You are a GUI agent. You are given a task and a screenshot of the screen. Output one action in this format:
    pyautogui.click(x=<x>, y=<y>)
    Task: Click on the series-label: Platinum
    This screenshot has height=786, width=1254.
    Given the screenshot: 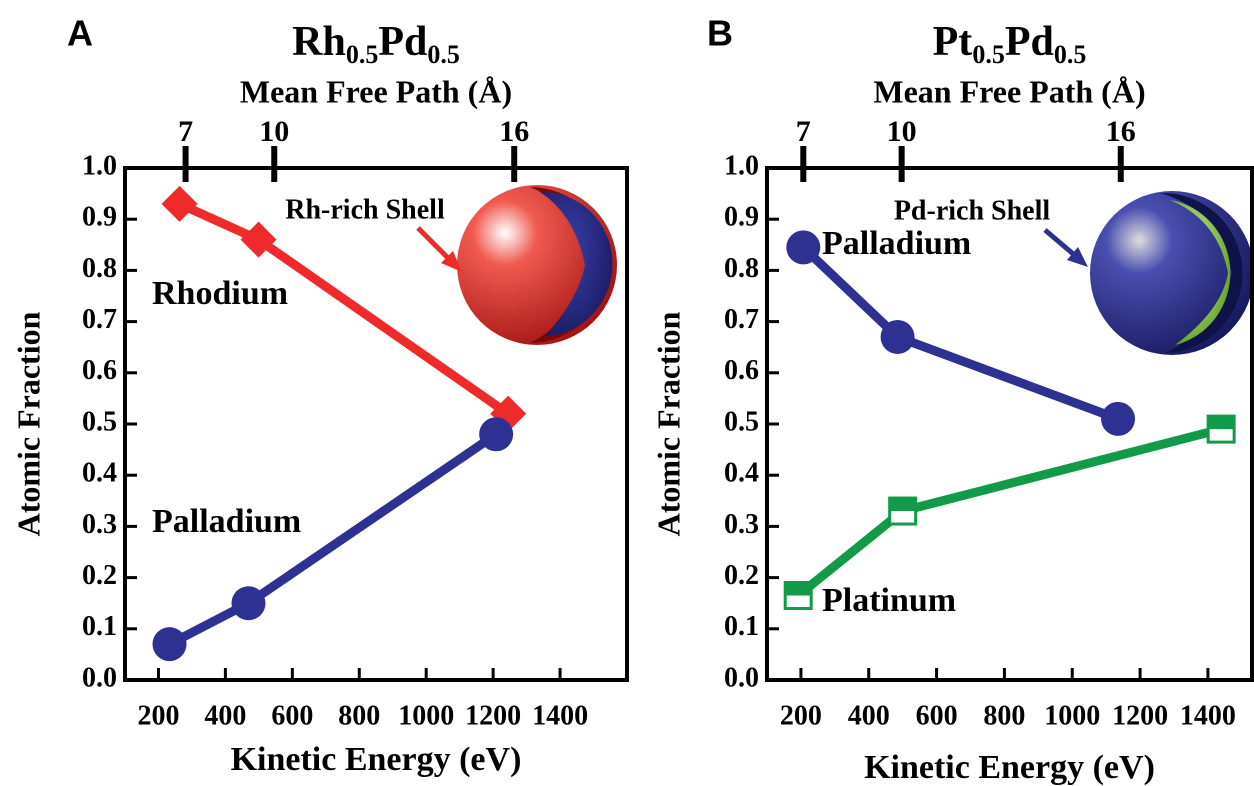 What is the action you would take?
    pyautogui.click(x=889, y=600)
    